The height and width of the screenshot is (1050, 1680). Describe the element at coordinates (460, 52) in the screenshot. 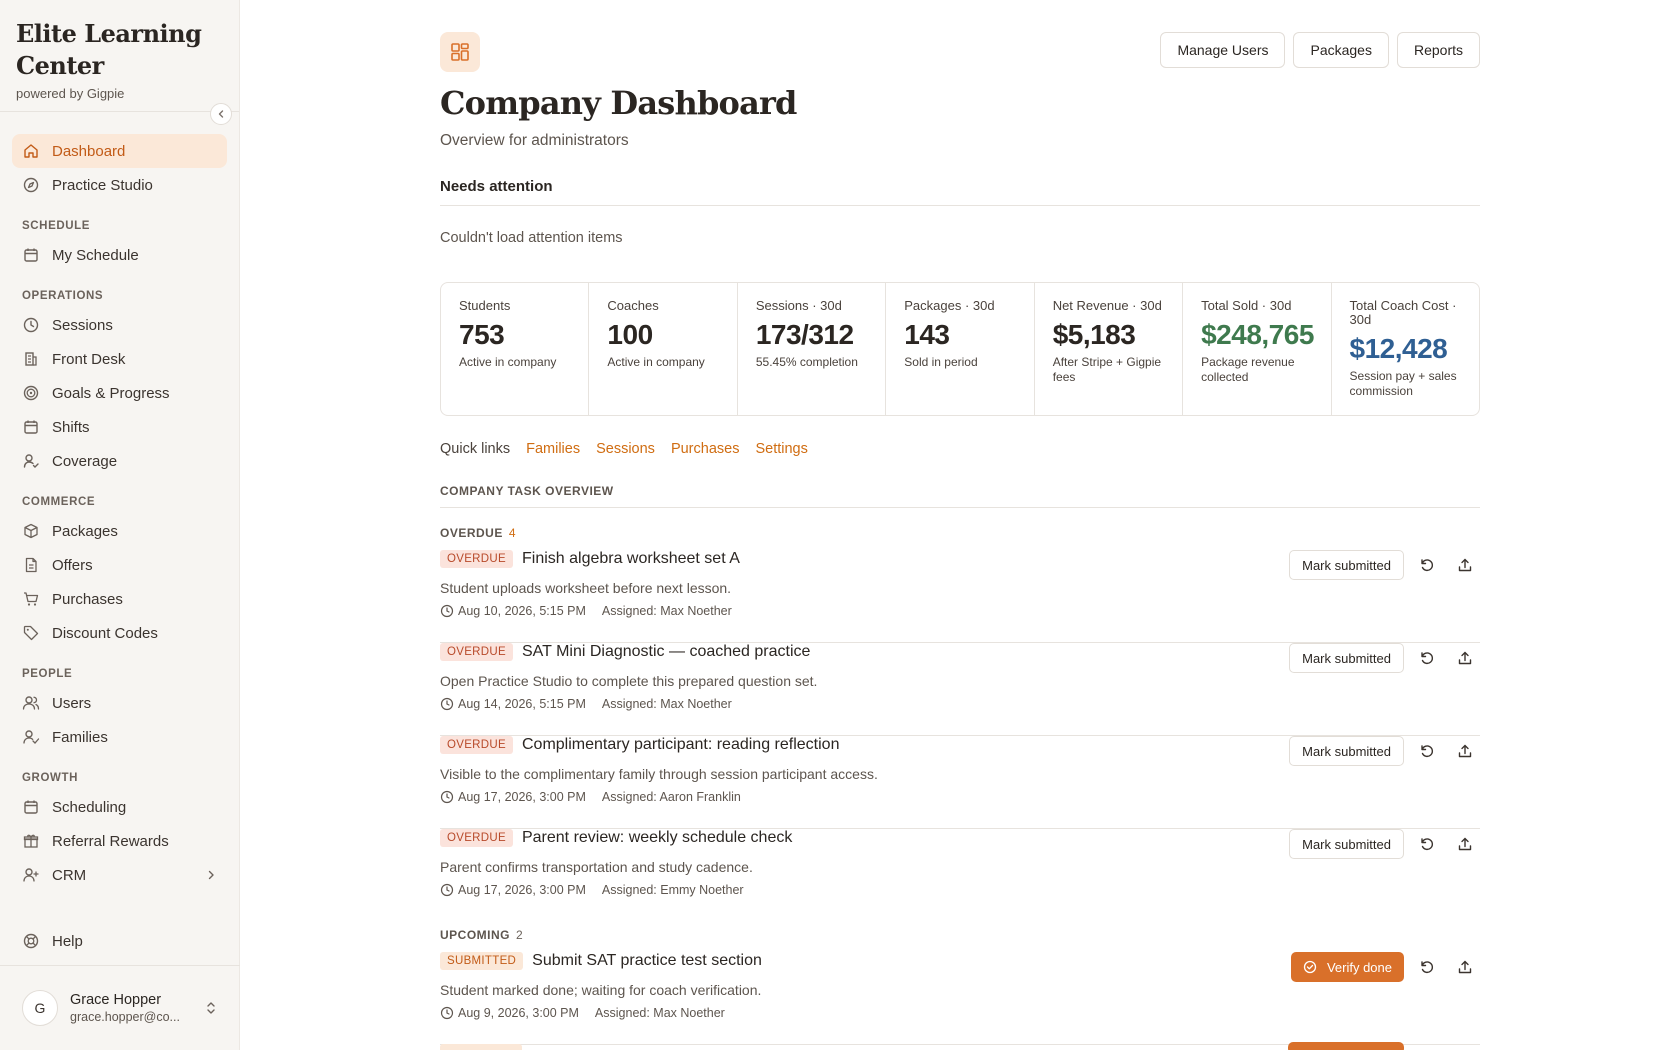

I see `grid-icon` at that location.